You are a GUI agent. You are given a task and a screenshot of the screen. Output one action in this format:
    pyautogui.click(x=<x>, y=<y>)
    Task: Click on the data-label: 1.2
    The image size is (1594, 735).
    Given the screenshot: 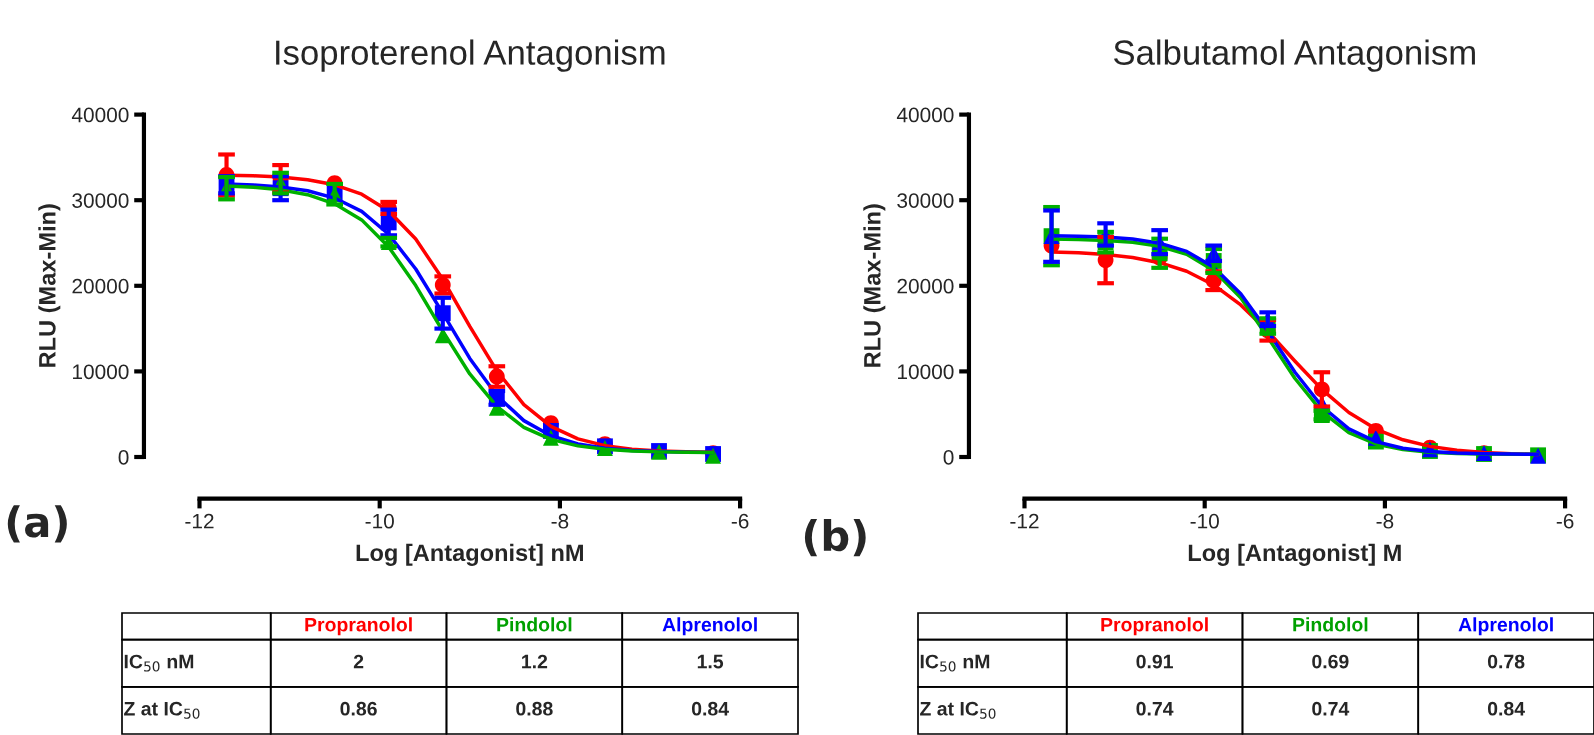 What is the action you would take?
    pyautogui.click(x=535, y=661)
    